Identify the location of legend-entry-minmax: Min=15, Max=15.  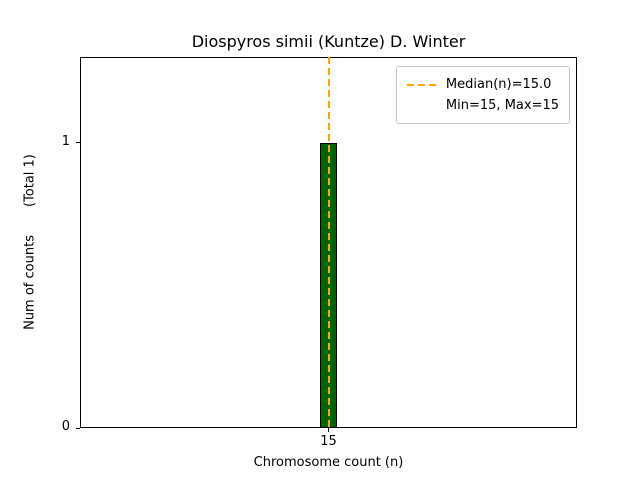
(483, 105).